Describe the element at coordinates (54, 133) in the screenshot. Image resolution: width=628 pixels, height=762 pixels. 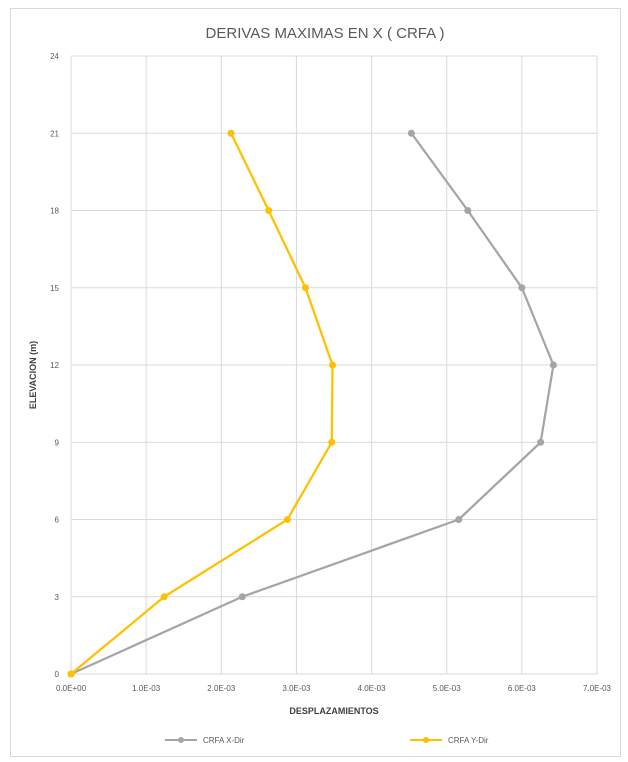
I see `y-tick-label: 21` at that location.